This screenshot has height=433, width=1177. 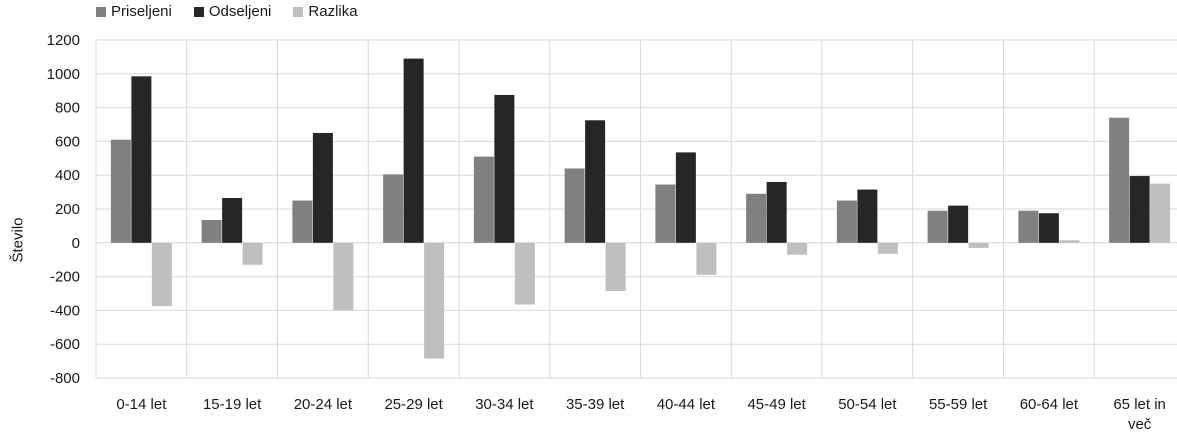 What do you see at coordinates (1049, 404) in the screenshot?
I see `x-tick-label: 60-64 let` at bounding box center [1049, 404].